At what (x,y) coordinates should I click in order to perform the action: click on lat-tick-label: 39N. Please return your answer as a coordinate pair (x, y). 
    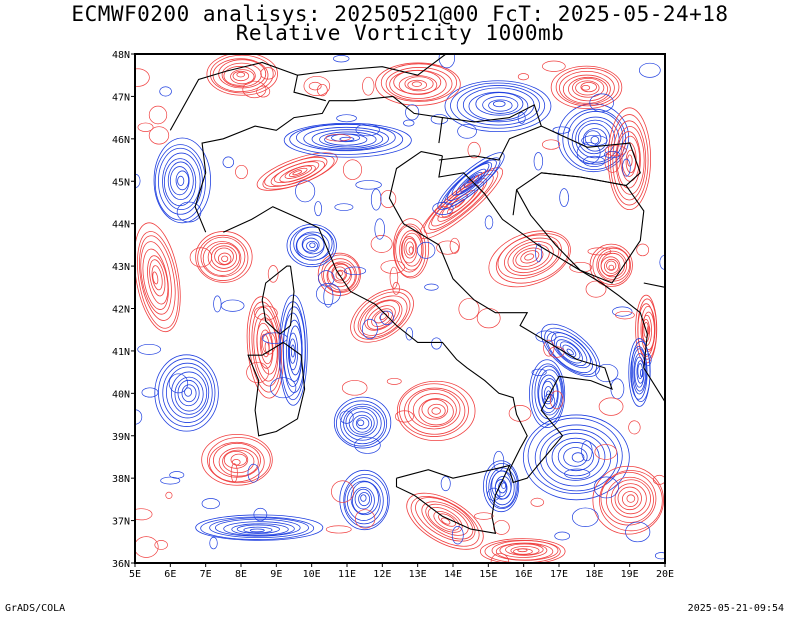
    Looking at the image, I should click on (121, 437).